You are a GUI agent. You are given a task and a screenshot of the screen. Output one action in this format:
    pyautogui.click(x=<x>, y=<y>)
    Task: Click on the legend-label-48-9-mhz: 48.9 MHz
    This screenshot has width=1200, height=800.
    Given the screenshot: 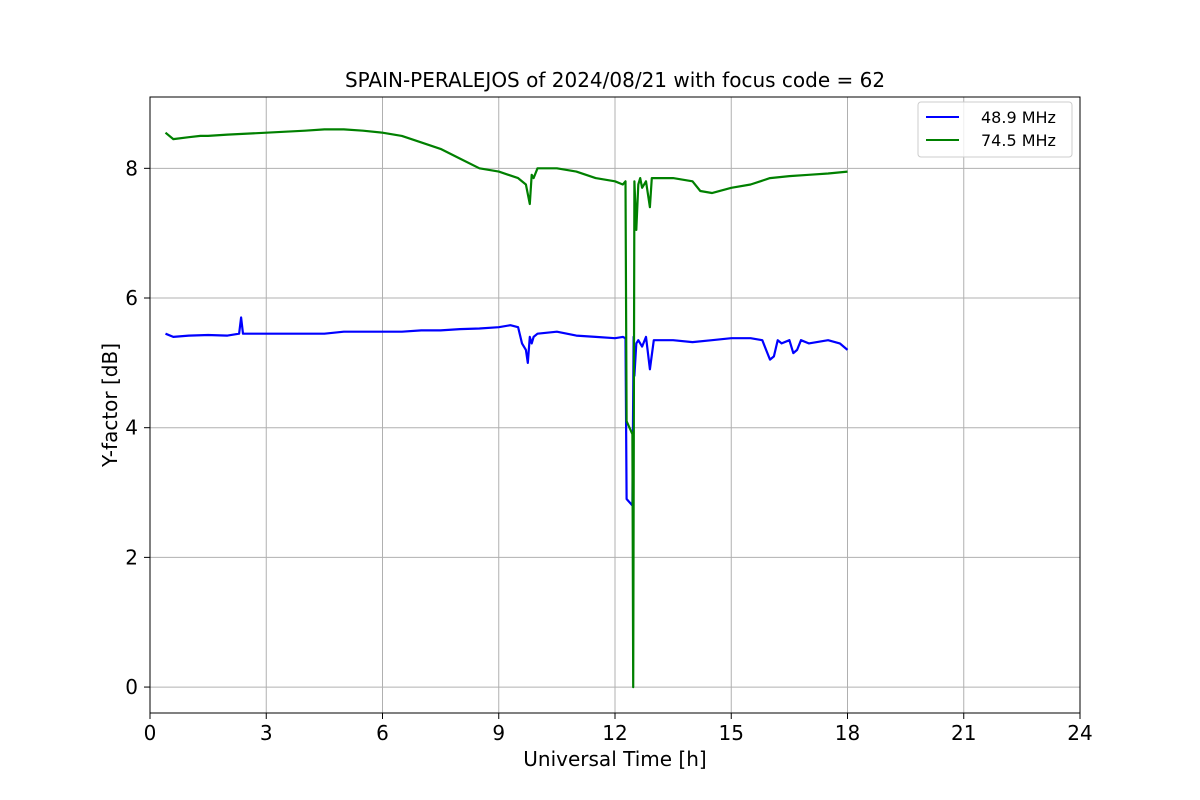 What is the action you would take?
    pyautogui.click(x=1018, y=117)
    